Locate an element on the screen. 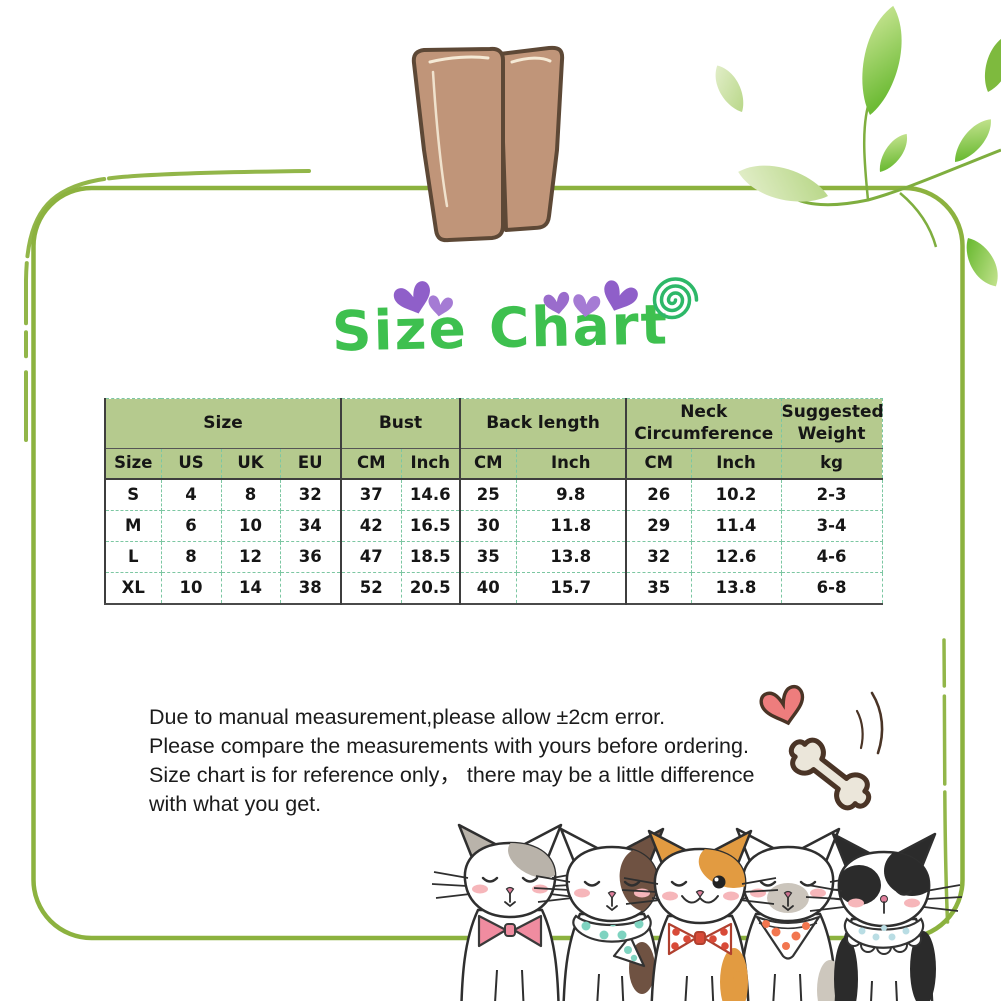 This screenshot has height=1001, width=1001. cat-white-brown-teal-scarf is located at coordinates (612, 914).